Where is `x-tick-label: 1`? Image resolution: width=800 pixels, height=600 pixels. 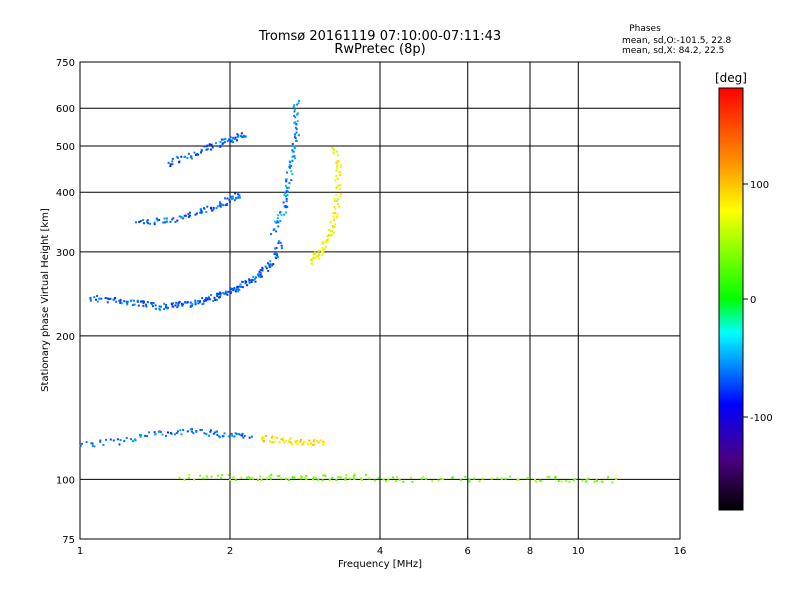 x-tick-label: 1 is located at coordinates (80, 551).